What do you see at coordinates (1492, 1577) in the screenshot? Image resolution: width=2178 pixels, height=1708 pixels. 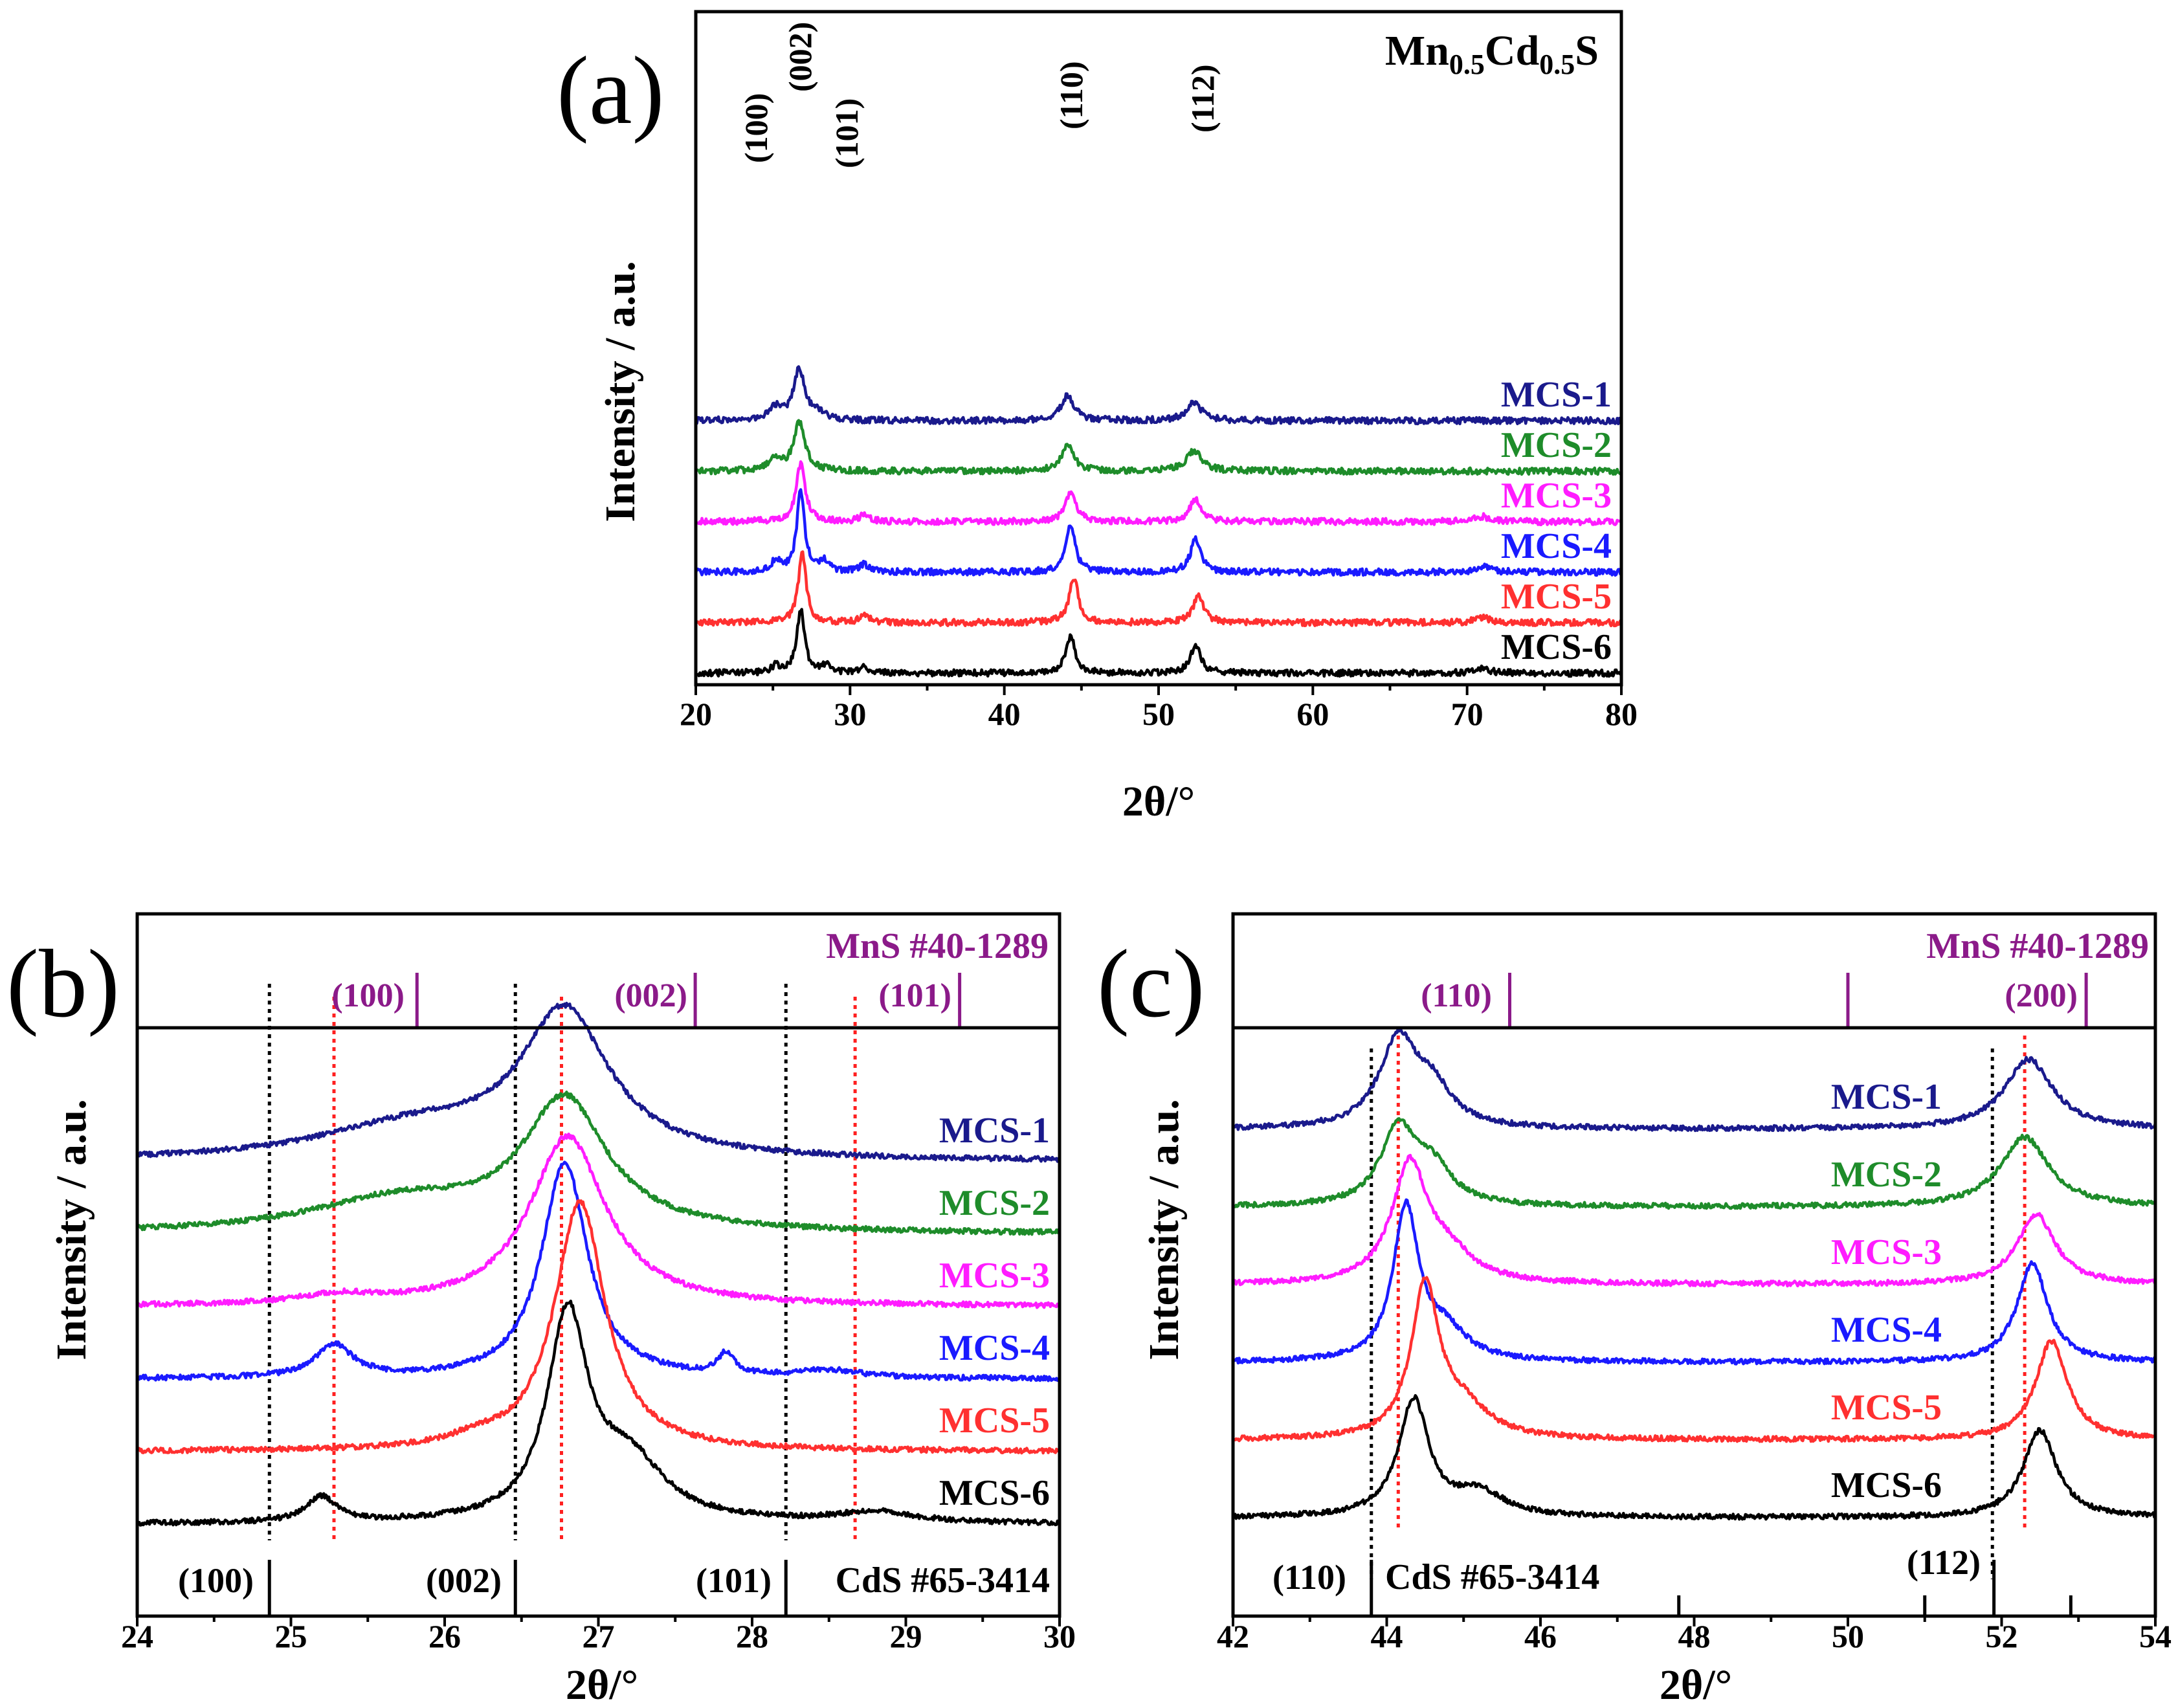 I see `panel-c-cds-ref: CdS #65-3414` at bounding box center [1492, 1577].